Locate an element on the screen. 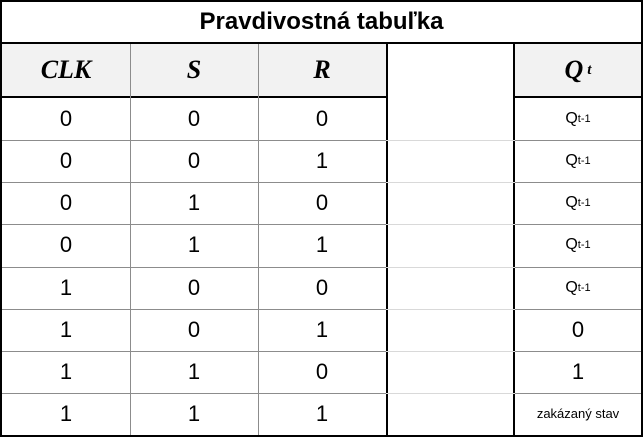 Image resolution: width=643 pixels, height=437 pixels. cell-q-value: 0 is located at coordinates (578, 329).